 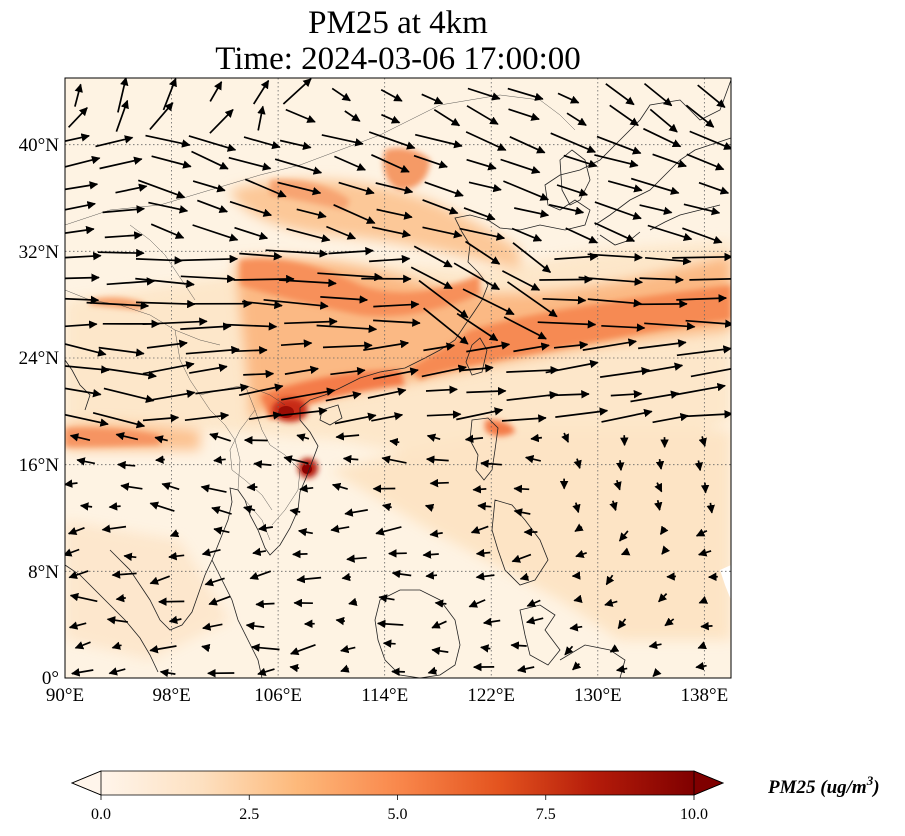 I want to click on colorbar-tick-label: 7.5, so click(x=546, y=814).